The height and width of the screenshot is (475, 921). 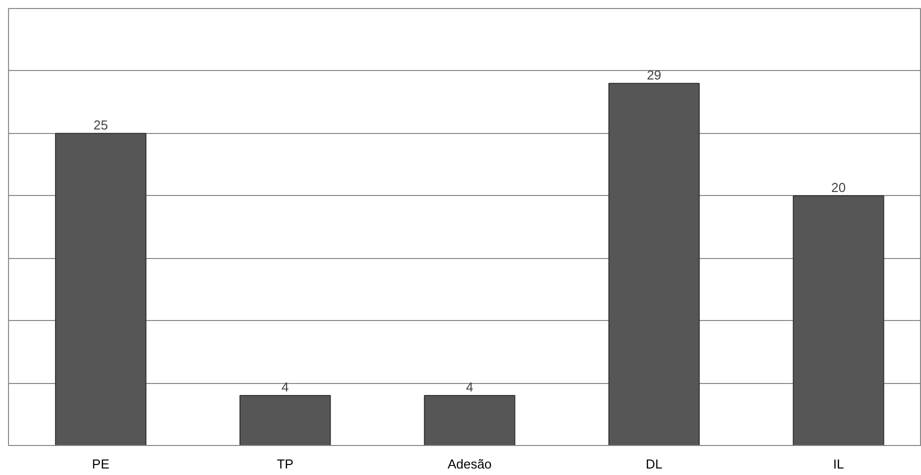 I want to click on x-tick-label: IL, so click(x=838, y=464).